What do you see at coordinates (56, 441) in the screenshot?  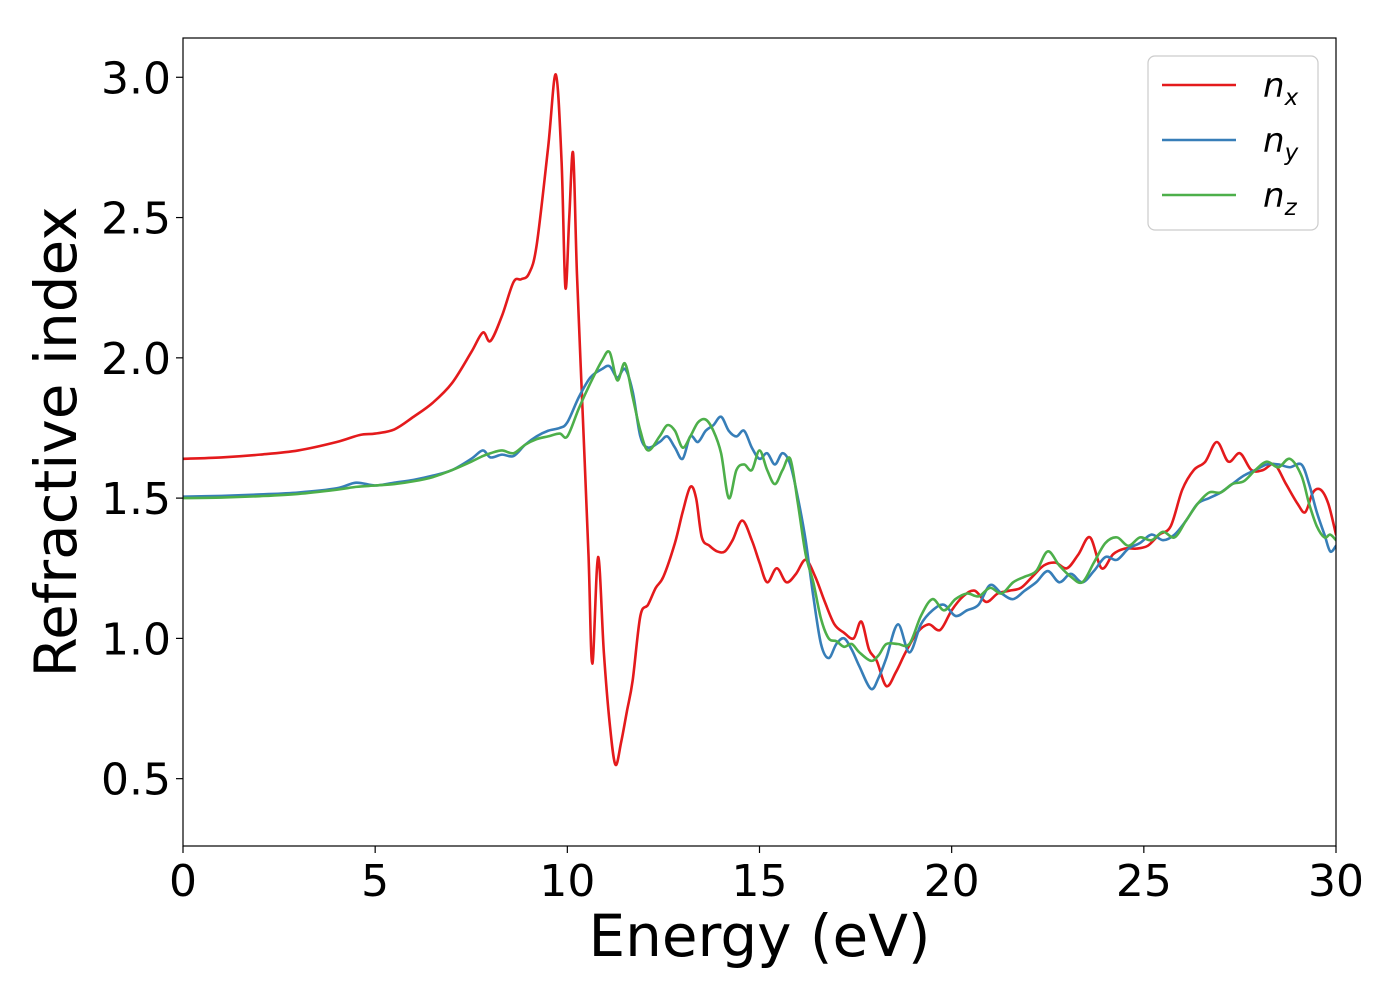 I see `y-axis-label: Refractive index` at bounding box center [56, 441].